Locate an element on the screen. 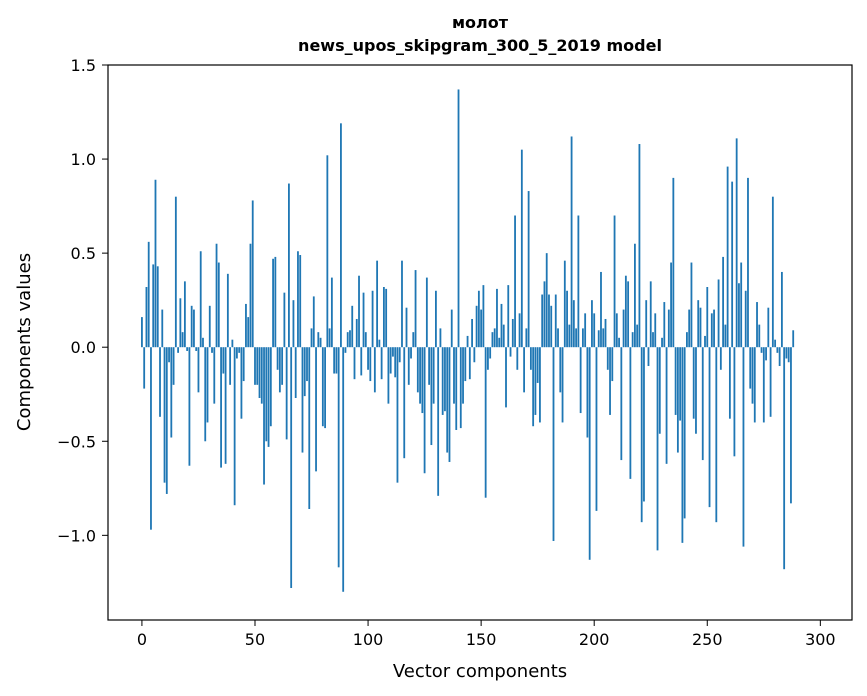 The image size is (867, 696). chart-title-line1: молот is located at coordinates (480, 22).